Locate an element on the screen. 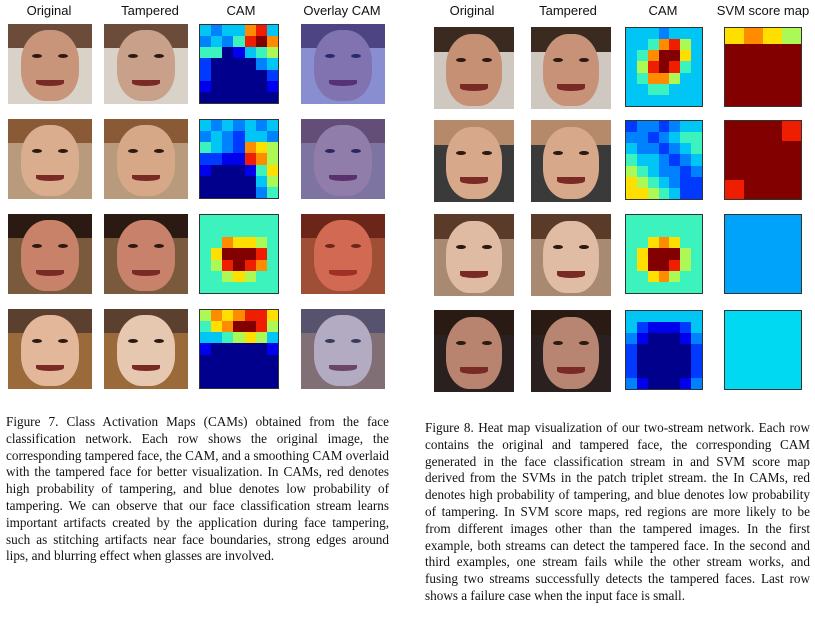 Image resolution: width=815 pixels, height=641 pixels. column-header-cam: CAM is located at coordinates (663, 10).